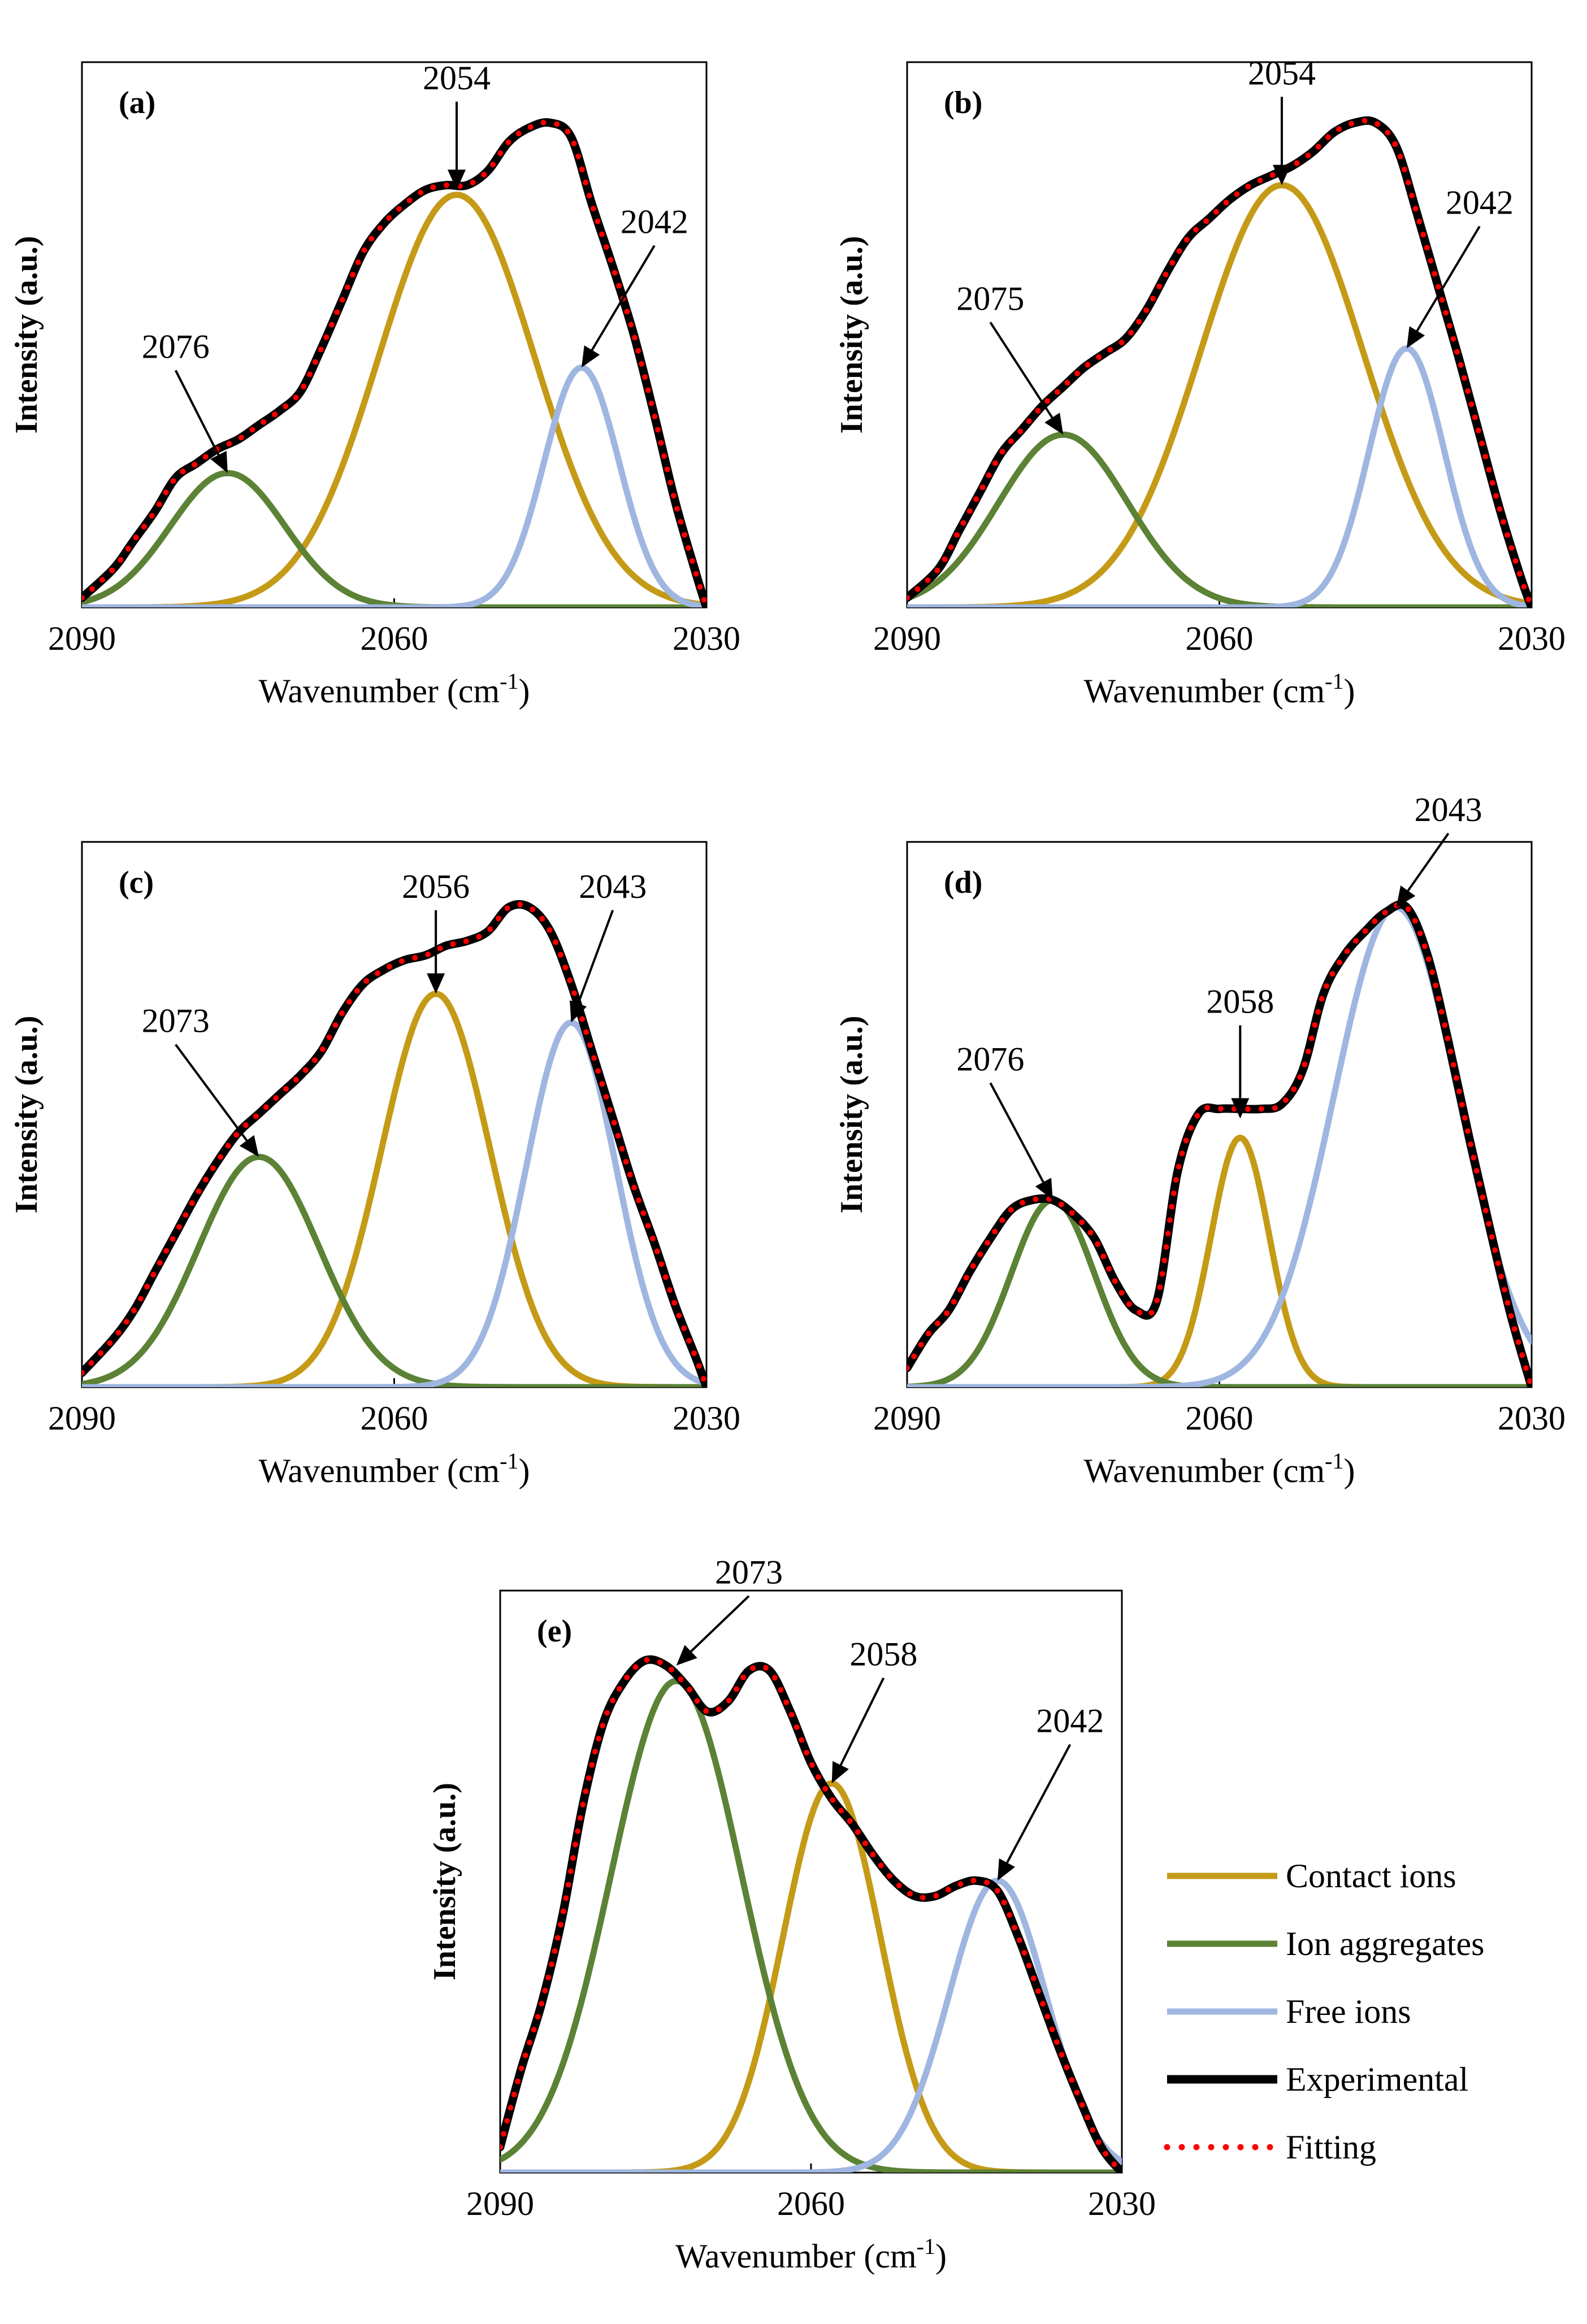 The height and width of the screenshot is (2324, 1587). What do you see at coordinates (990, 298) in the screenshot?
I see `peak-label: 2075` at bounding box center [990, 298].